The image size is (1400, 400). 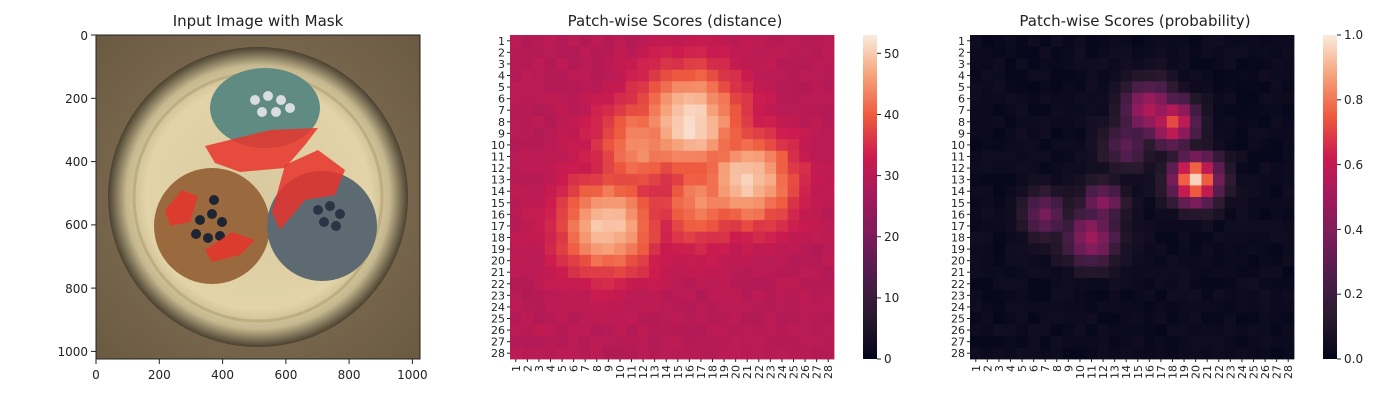 What do you see at coordinates (999, 368) in the screenshot?
I see `col-label: 3` at bounding box center [999, 368].